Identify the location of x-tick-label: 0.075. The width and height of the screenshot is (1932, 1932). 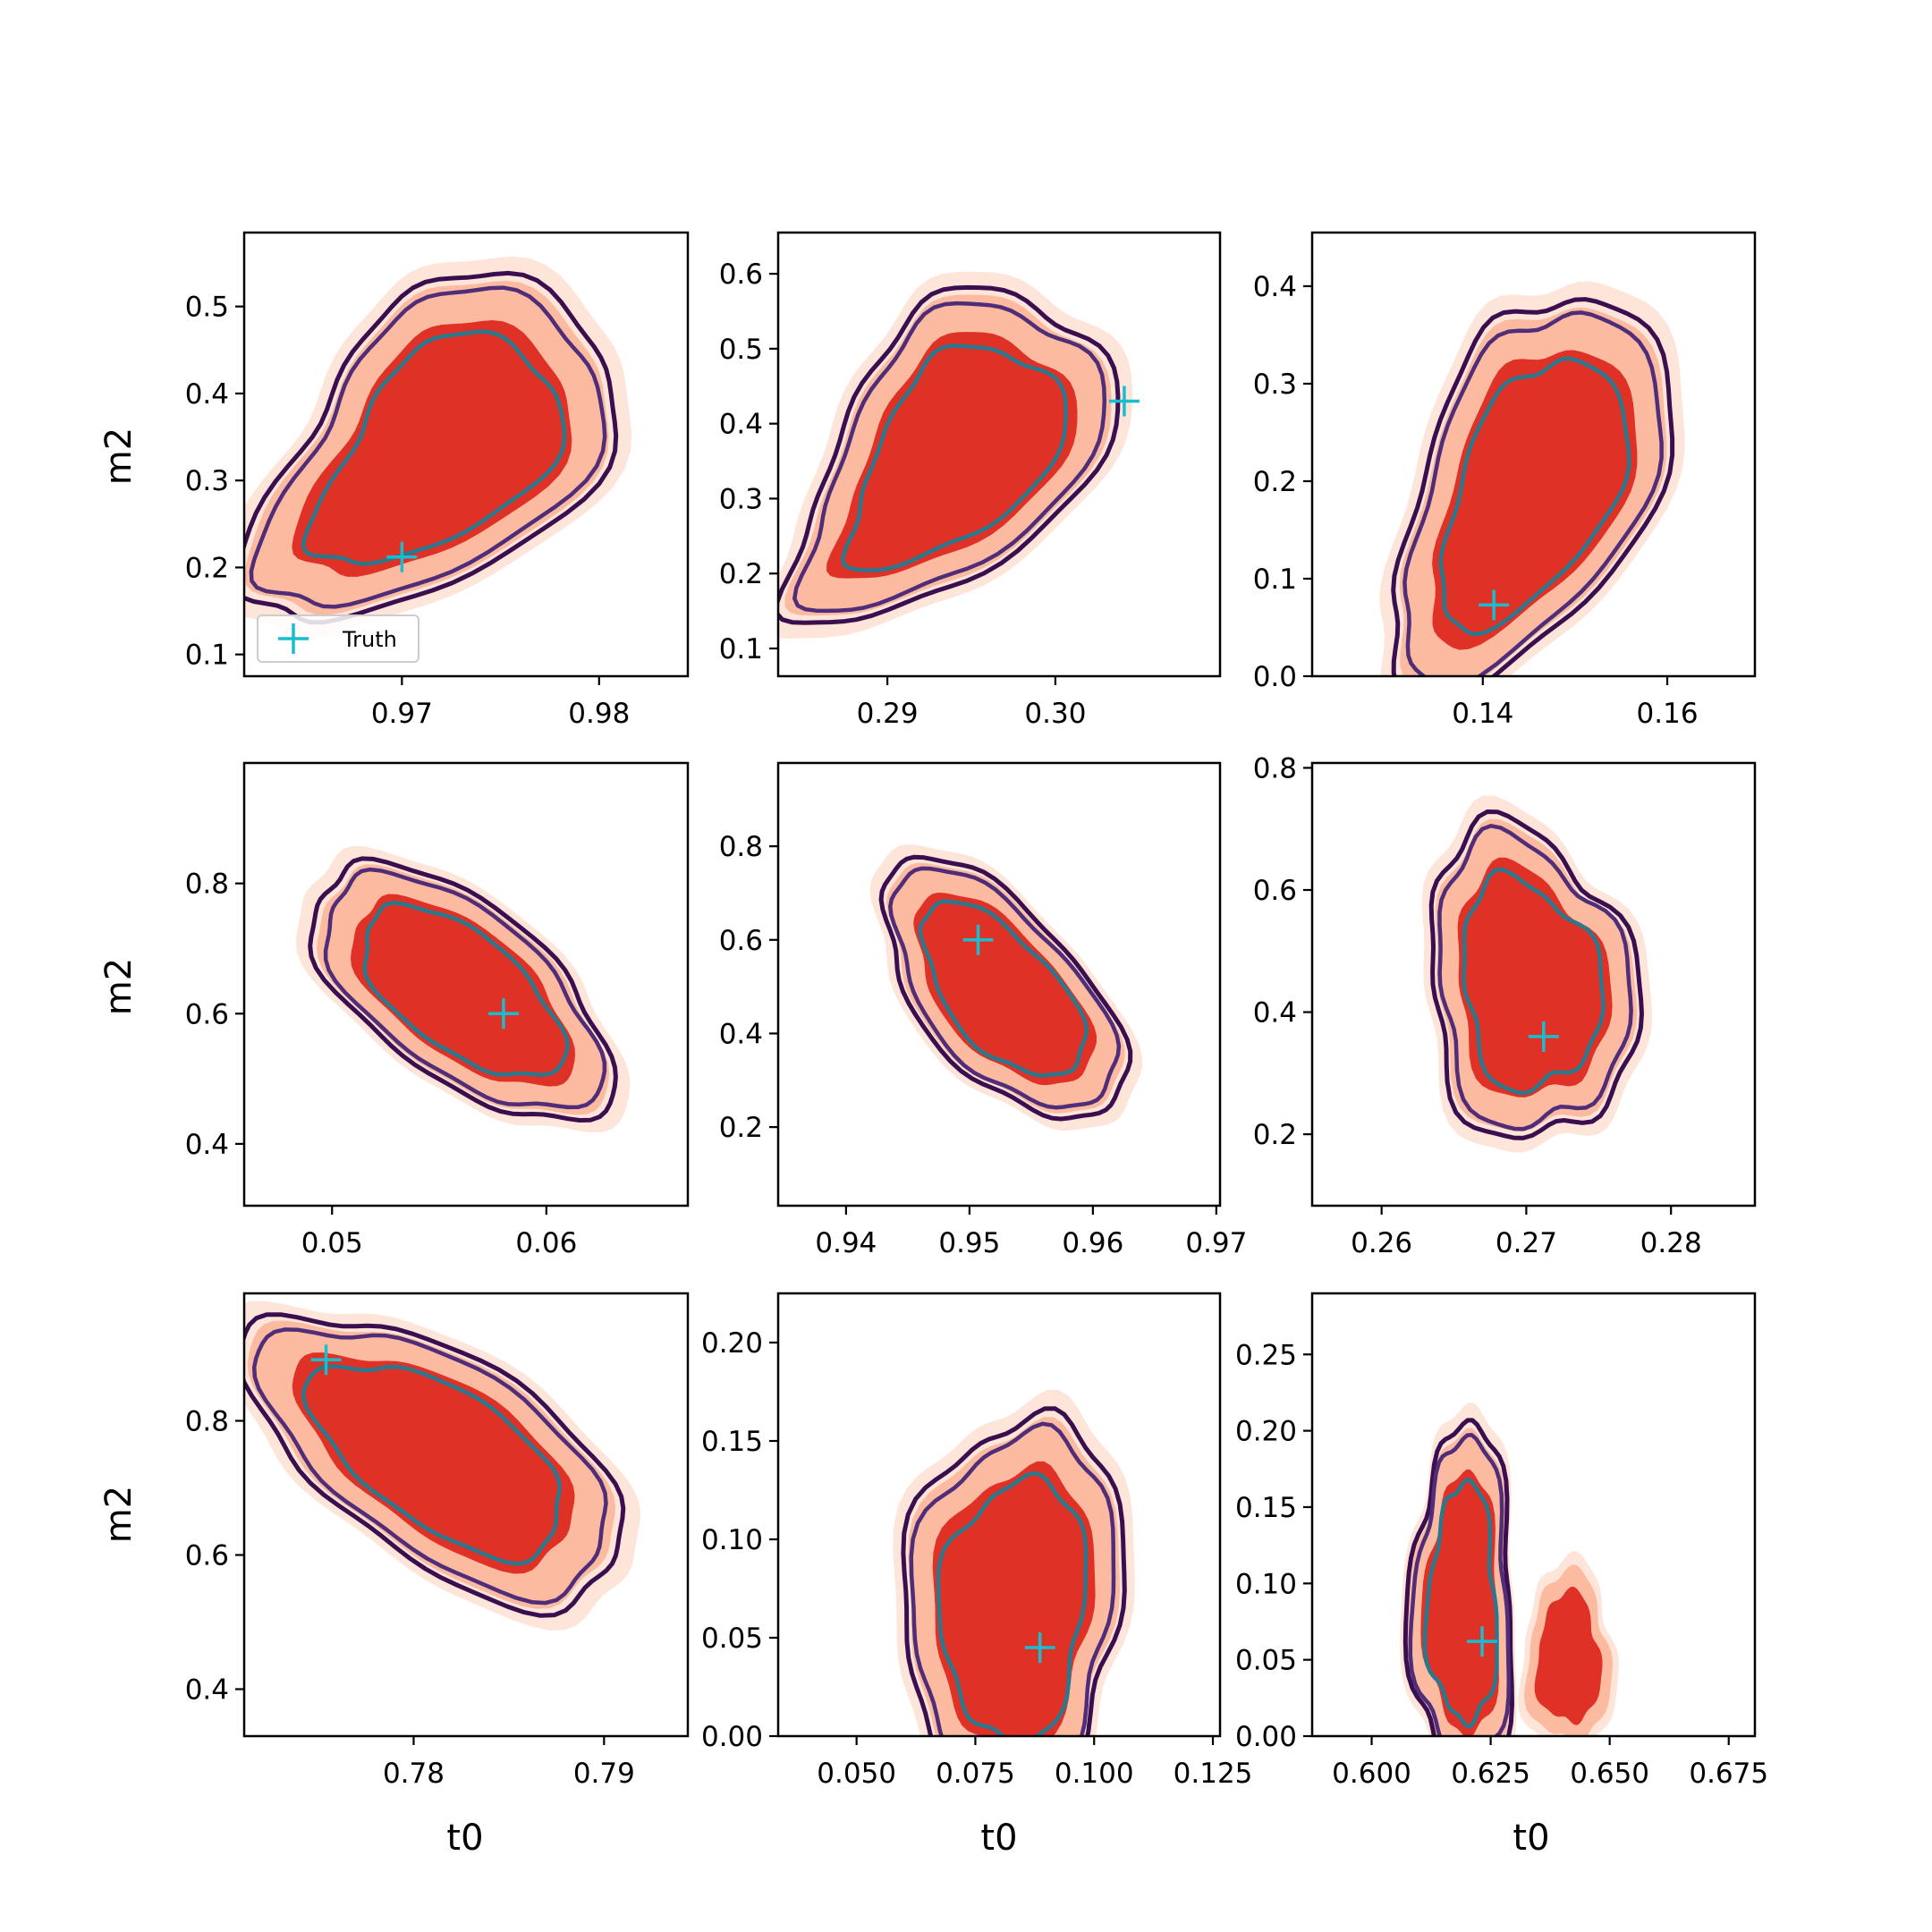
(975, 1774).